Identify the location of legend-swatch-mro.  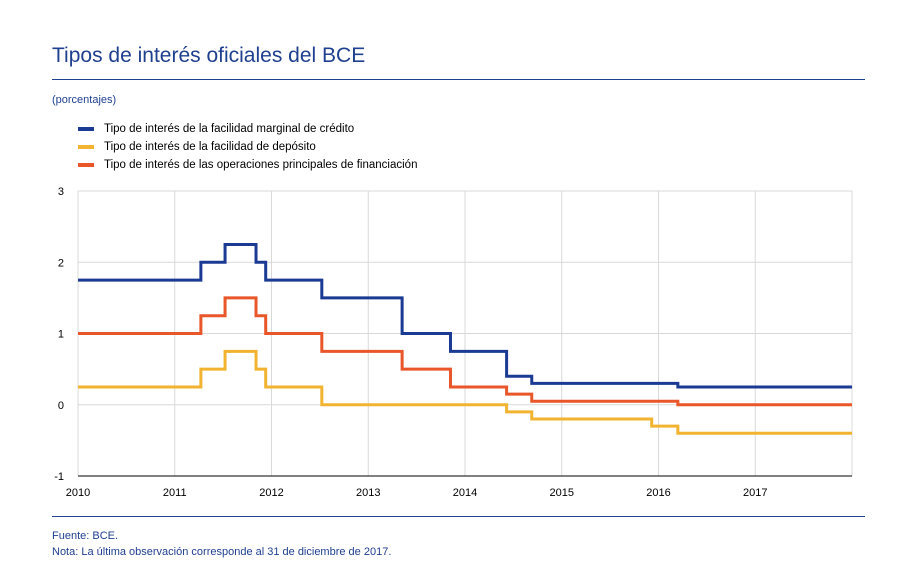
(86, 165).